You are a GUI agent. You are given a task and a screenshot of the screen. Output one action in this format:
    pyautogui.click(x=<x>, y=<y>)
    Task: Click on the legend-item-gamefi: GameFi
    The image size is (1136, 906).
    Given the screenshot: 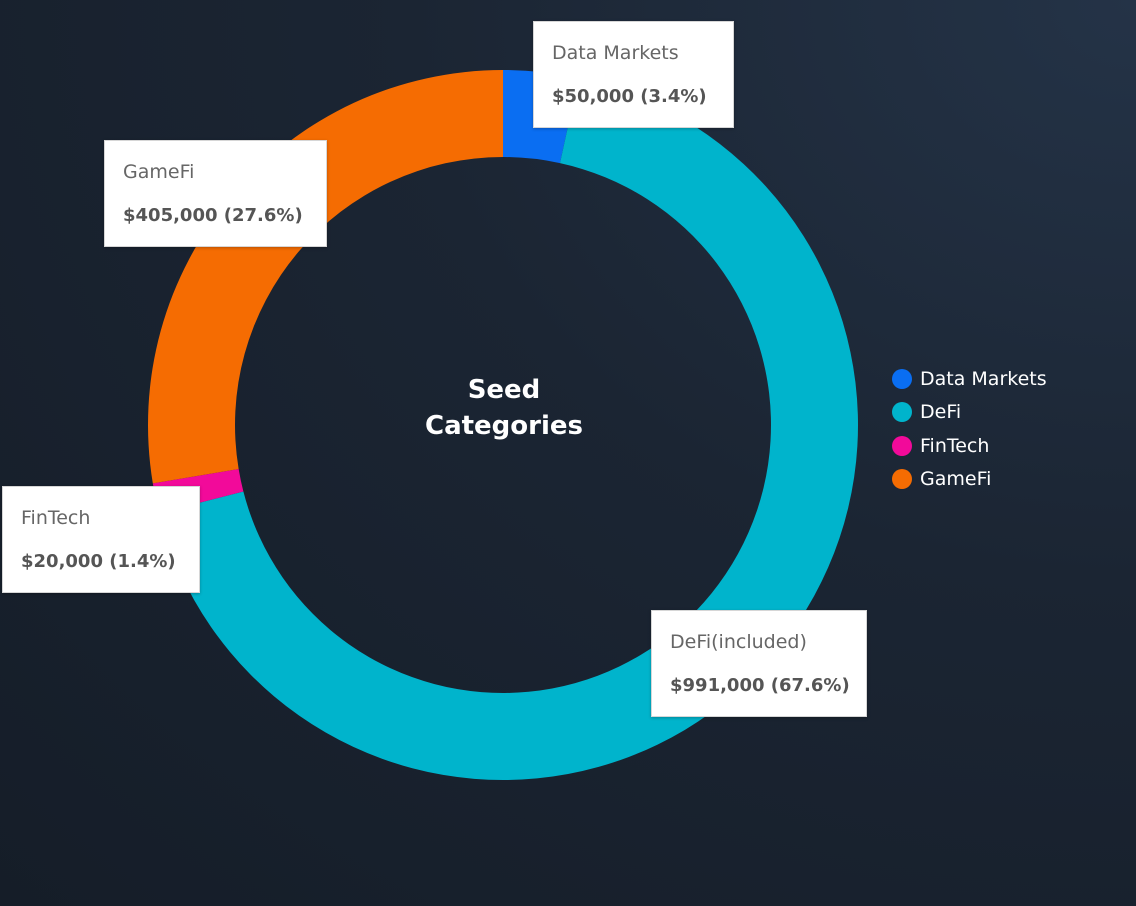 What is the action you would take?
    pyautogui.click(x=969, y=480)
    